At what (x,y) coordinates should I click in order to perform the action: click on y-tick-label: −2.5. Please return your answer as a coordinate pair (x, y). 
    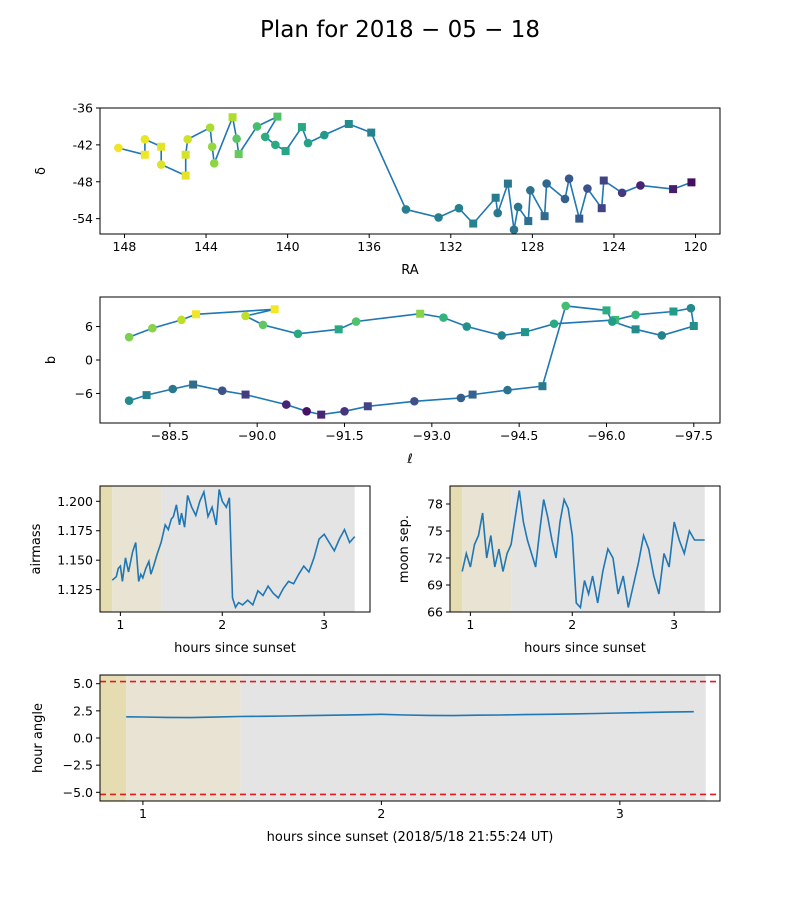
    Looking at the image, I should click on (78, 765).